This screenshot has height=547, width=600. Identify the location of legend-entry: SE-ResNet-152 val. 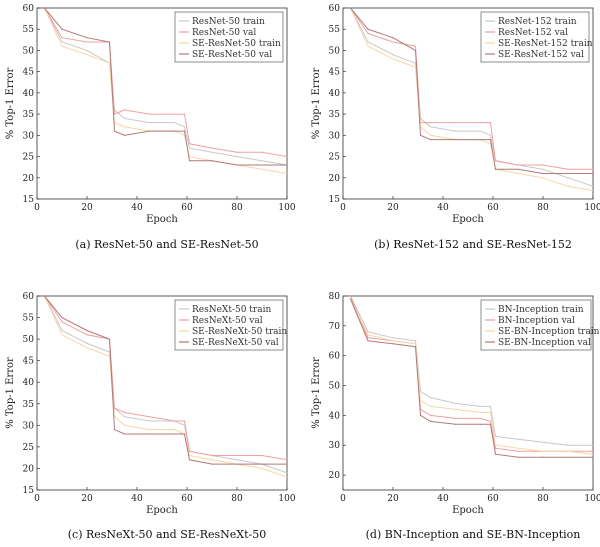
(541, 55).